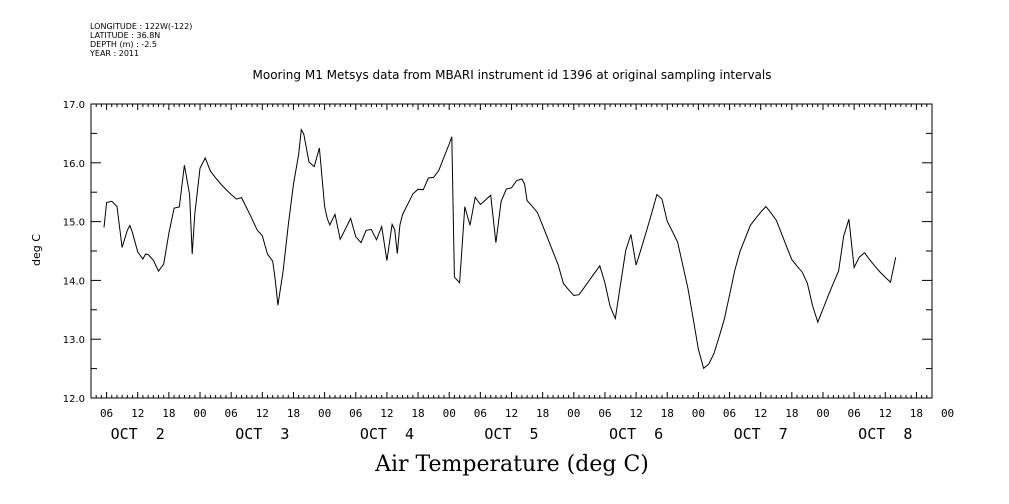  I want to click on x-day-label: OCT 4, so click(387, 434).